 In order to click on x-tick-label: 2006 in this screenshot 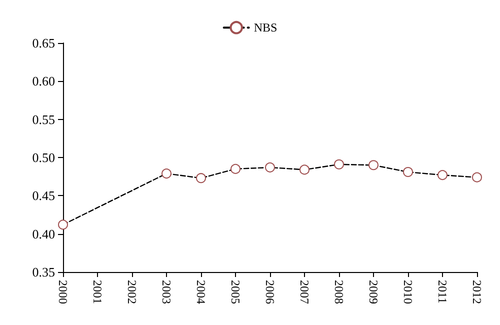, I will do `click(270, 292)`.